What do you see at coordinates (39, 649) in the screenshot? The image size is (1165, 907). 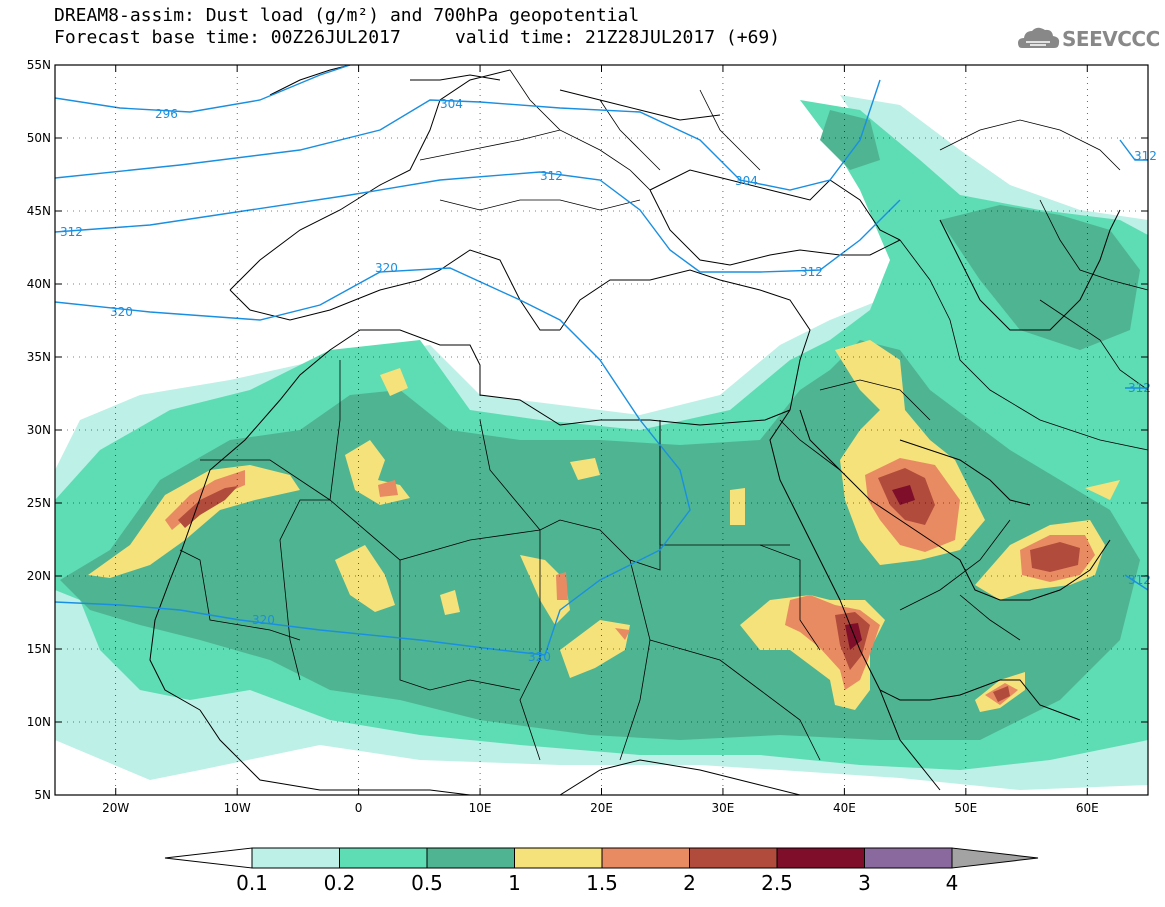 I see `lat-label: 15N` at bounding box center [39, 649].